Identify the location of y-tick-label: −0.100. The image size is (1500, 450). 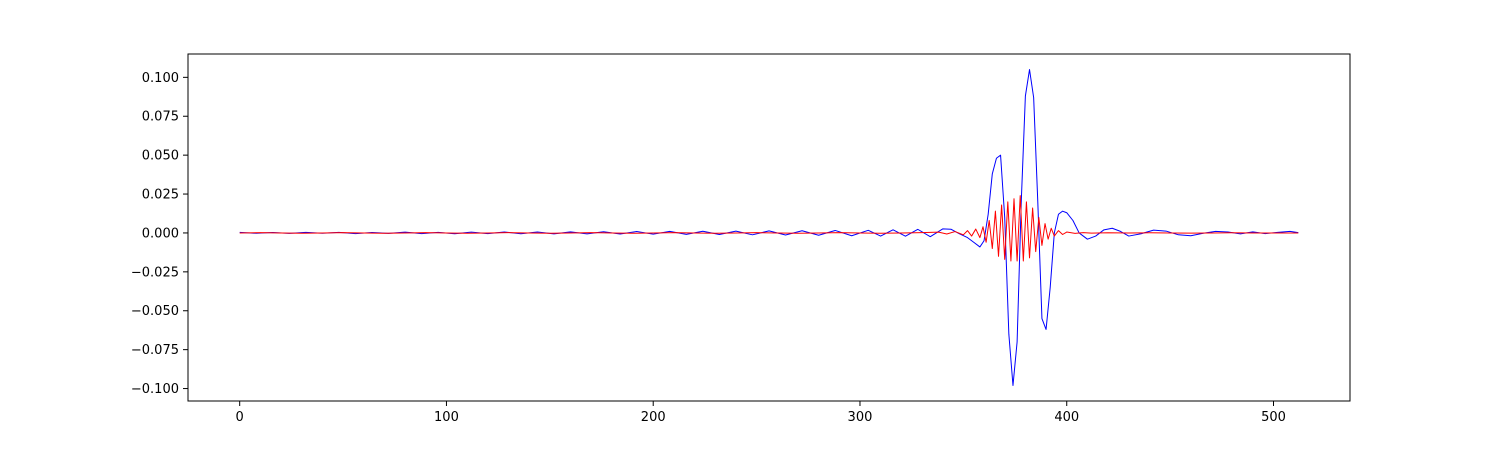
(155, 389).